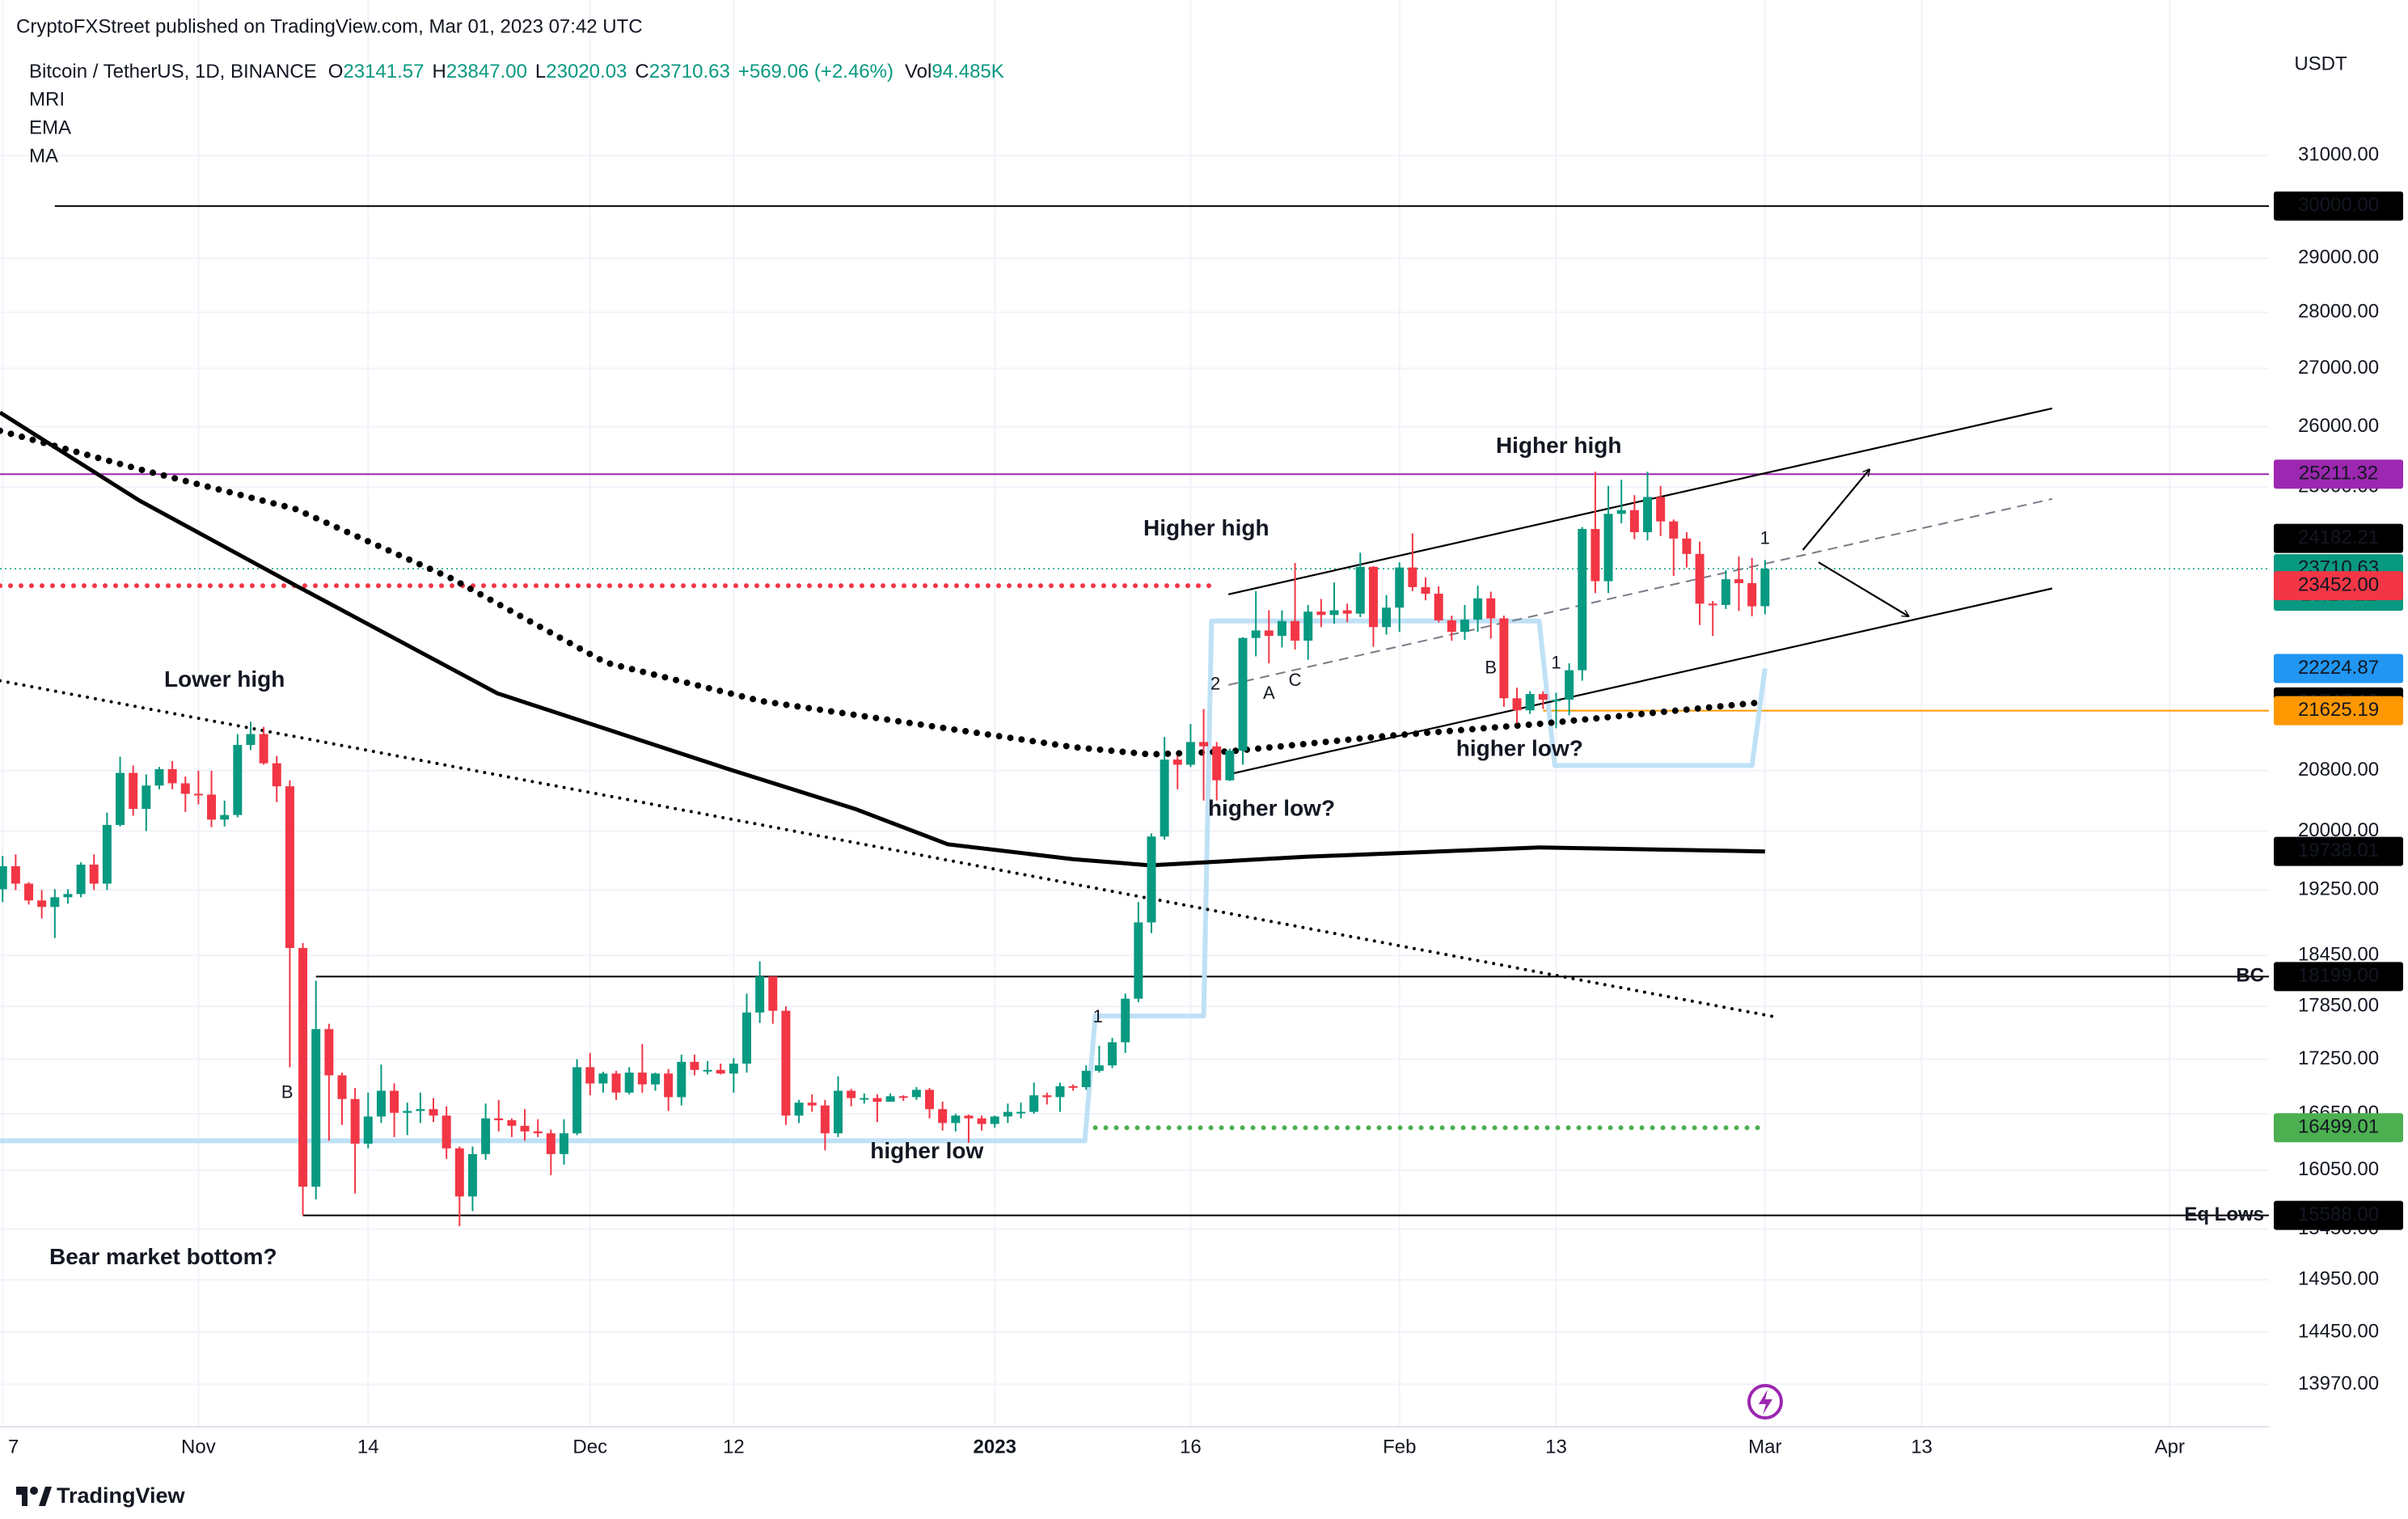 The width and height of the screenshot is (2408, 1519). Describe the element at coordinates (1835, 510) in the screenshot. I see `arrow` at that location.